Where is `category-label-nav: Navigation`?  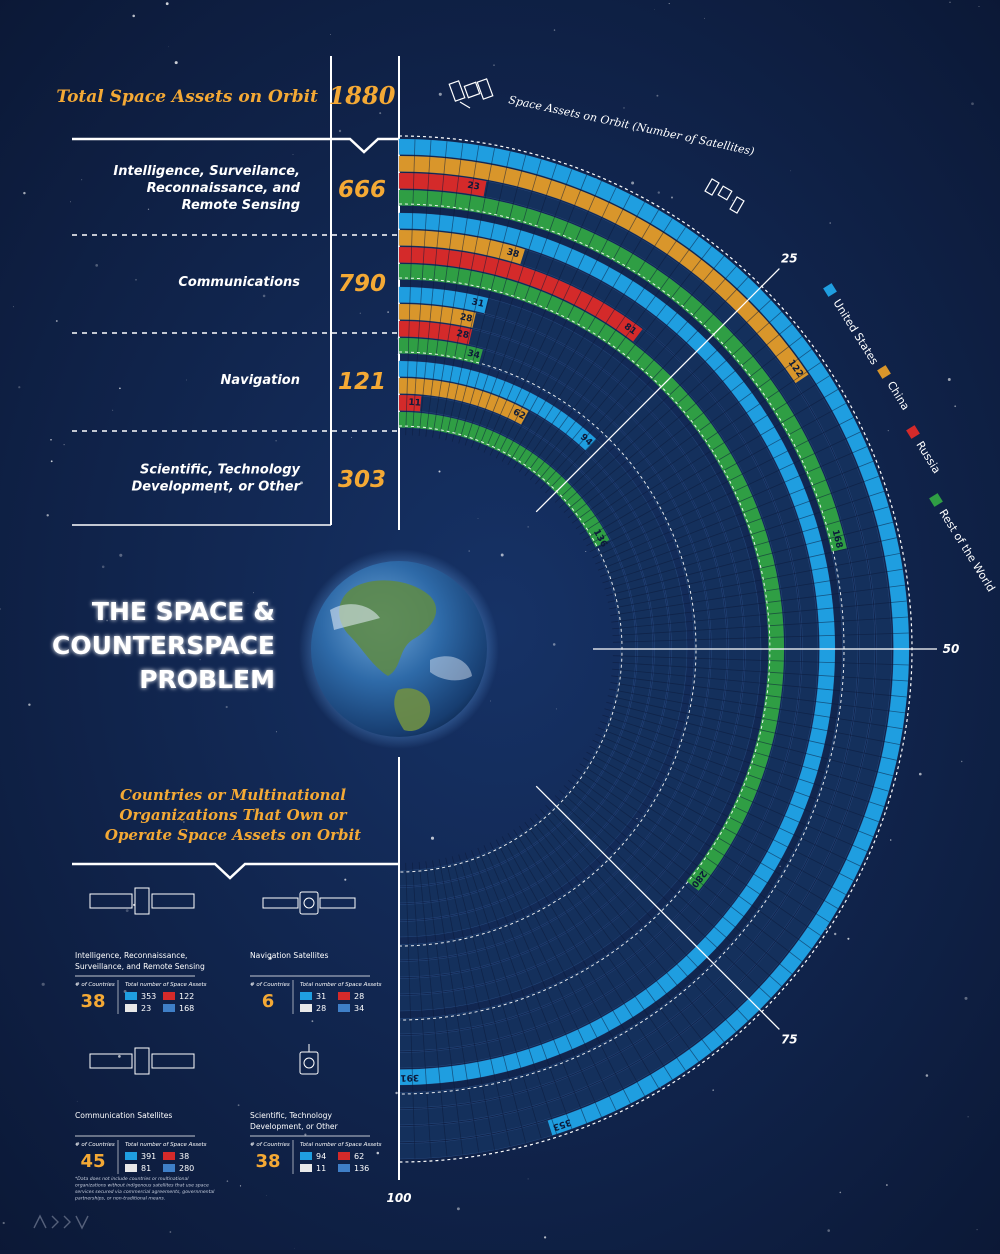 category-label-nav: Navigation is located at coordinates (260, 380).